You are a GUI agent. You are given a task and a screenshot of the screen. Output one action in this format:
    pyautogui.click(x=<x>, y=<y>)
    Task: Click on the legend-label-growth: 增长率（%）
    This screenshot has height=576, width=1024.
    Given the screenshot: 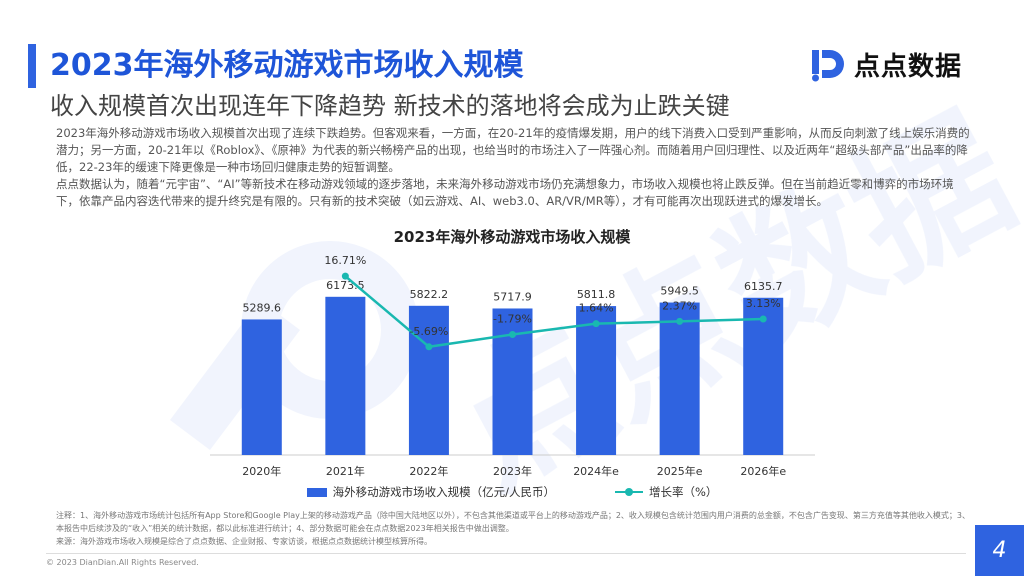 What is the action you would take?
    pyautogui.click(x=683, y=492)
    